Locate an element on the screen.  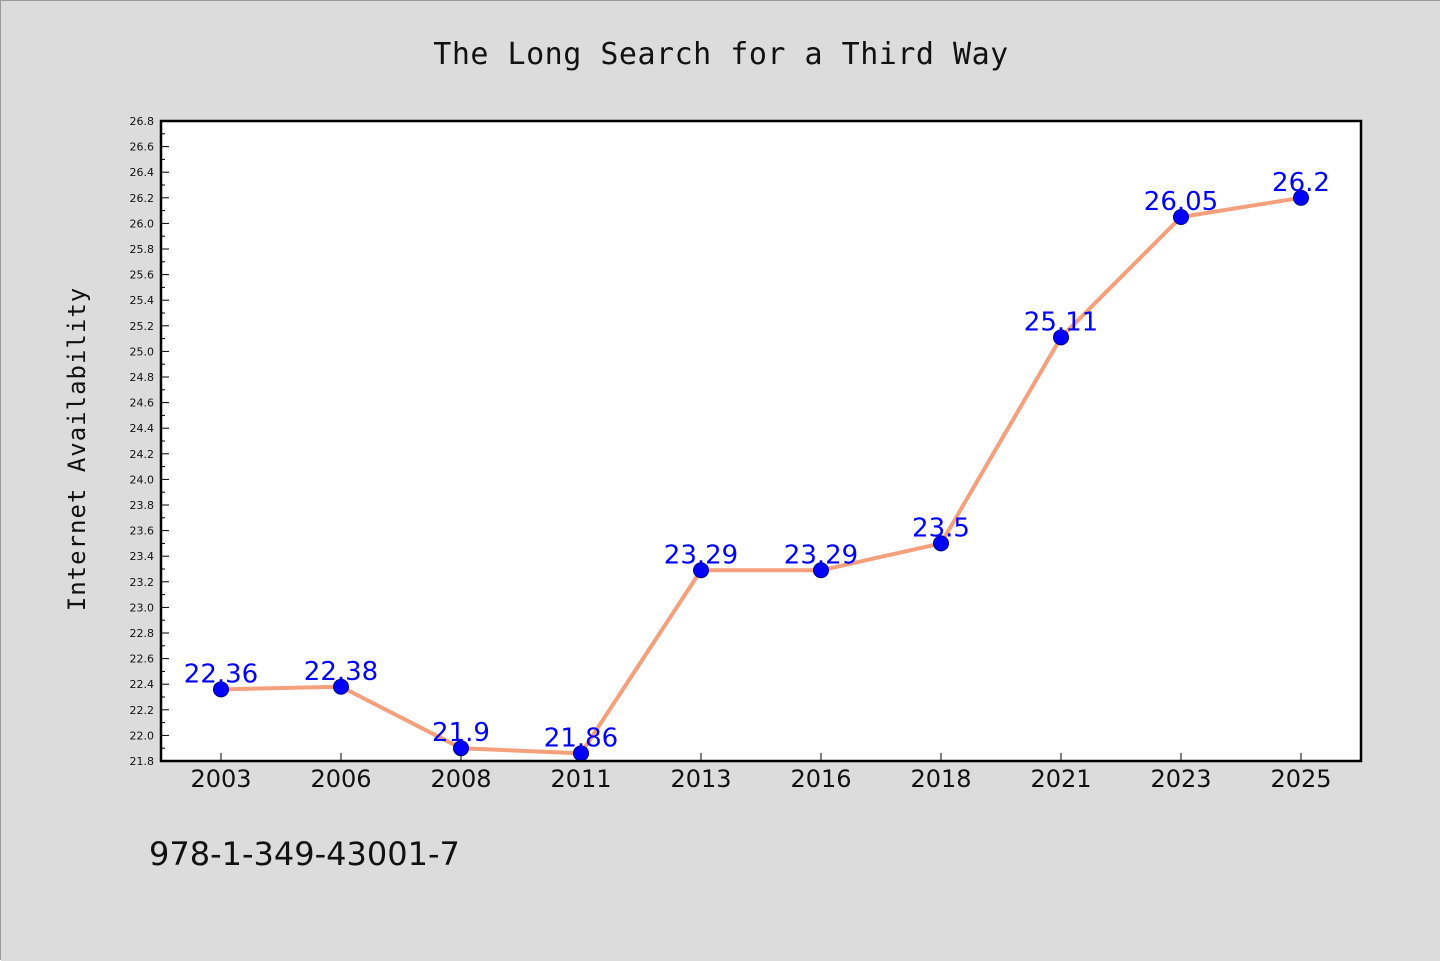
y-tick-label: 26.6 is located at coordinates (142, 147).